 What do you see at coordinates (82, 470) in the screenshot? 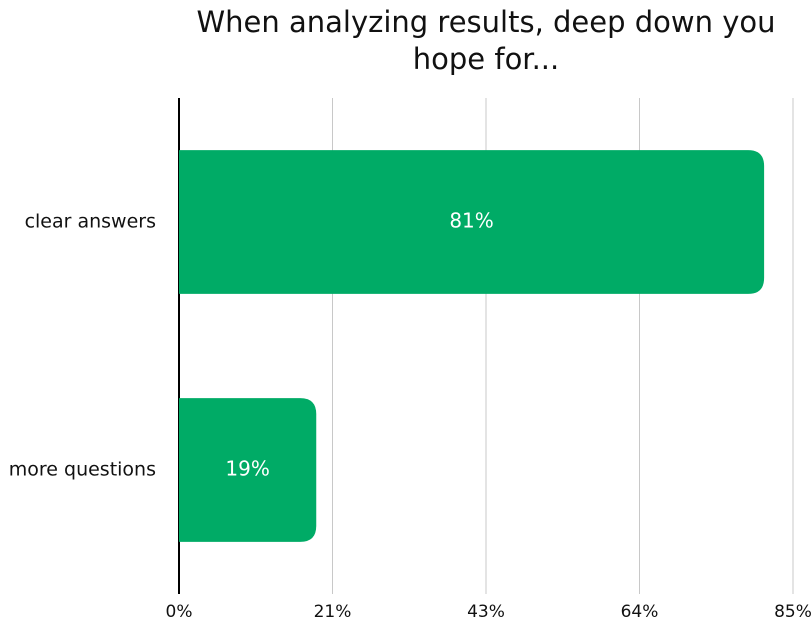
I see `y-tick-label: more questions` at bounding box center [82, 470].